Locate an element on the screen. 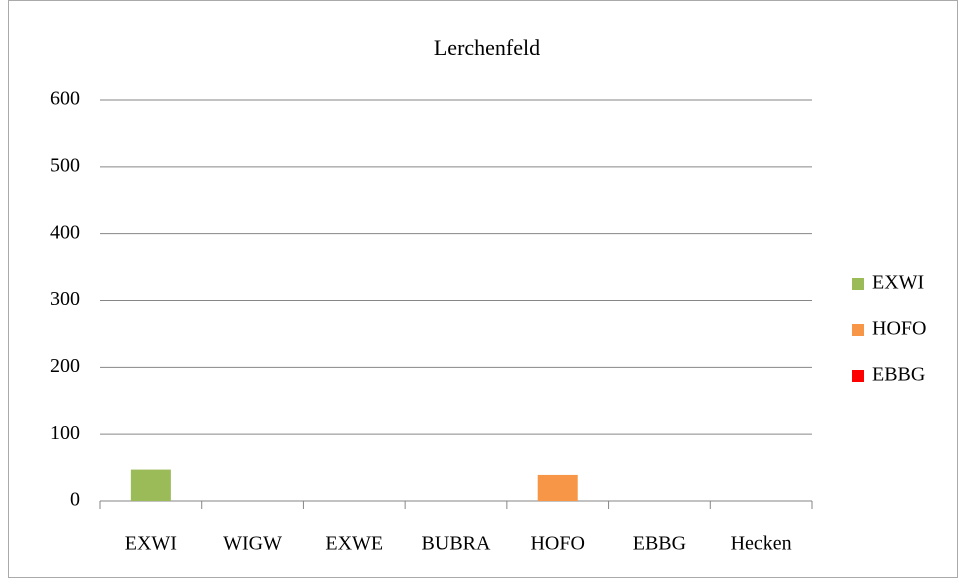  x-tick-label: WIGW is located at coordinates (252, 544).